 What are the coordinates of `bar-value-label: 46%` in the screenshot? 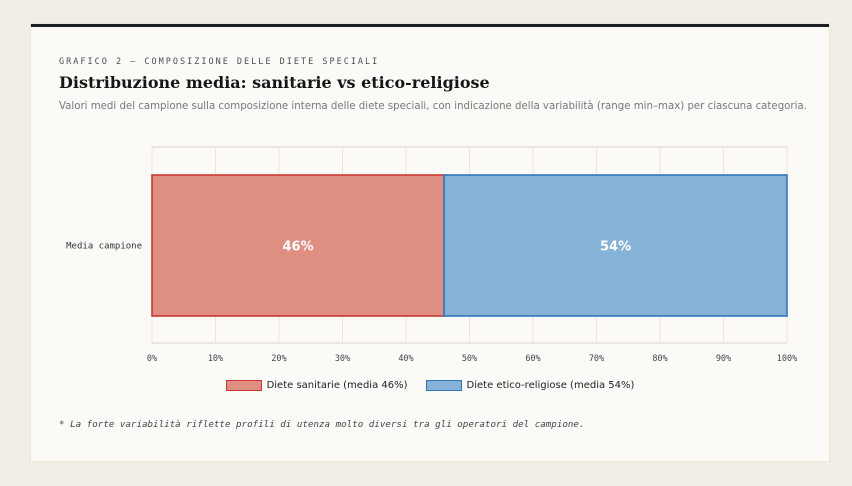 It's located at (297, 247).